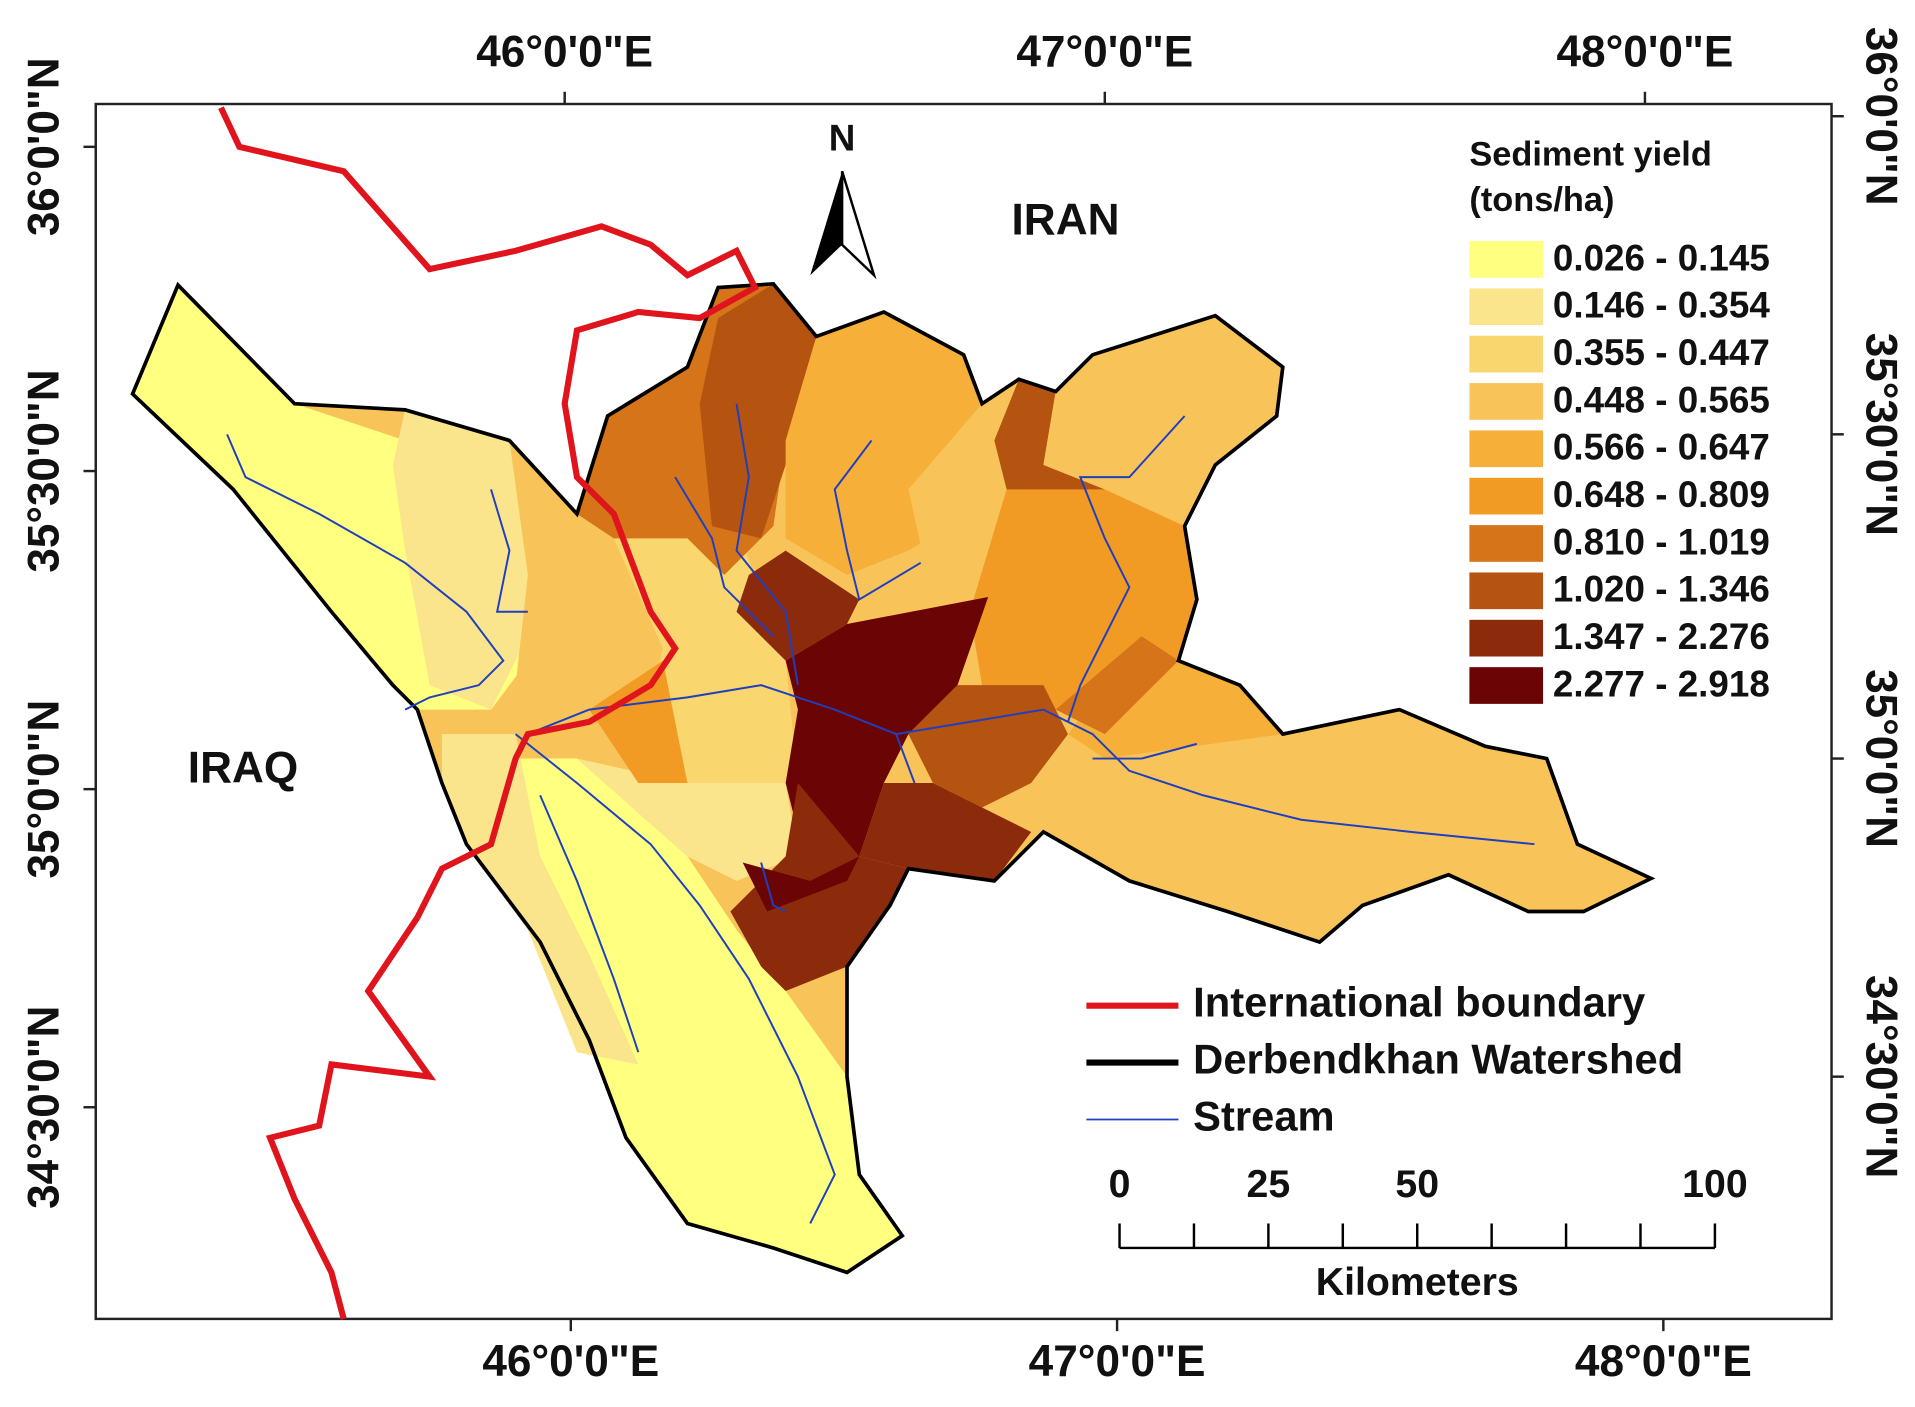  What do you see at coordinates (1419, 1002) in the screenshot?
I see `line-legend-label: International boundary` at bounding box center [1419, 1002].